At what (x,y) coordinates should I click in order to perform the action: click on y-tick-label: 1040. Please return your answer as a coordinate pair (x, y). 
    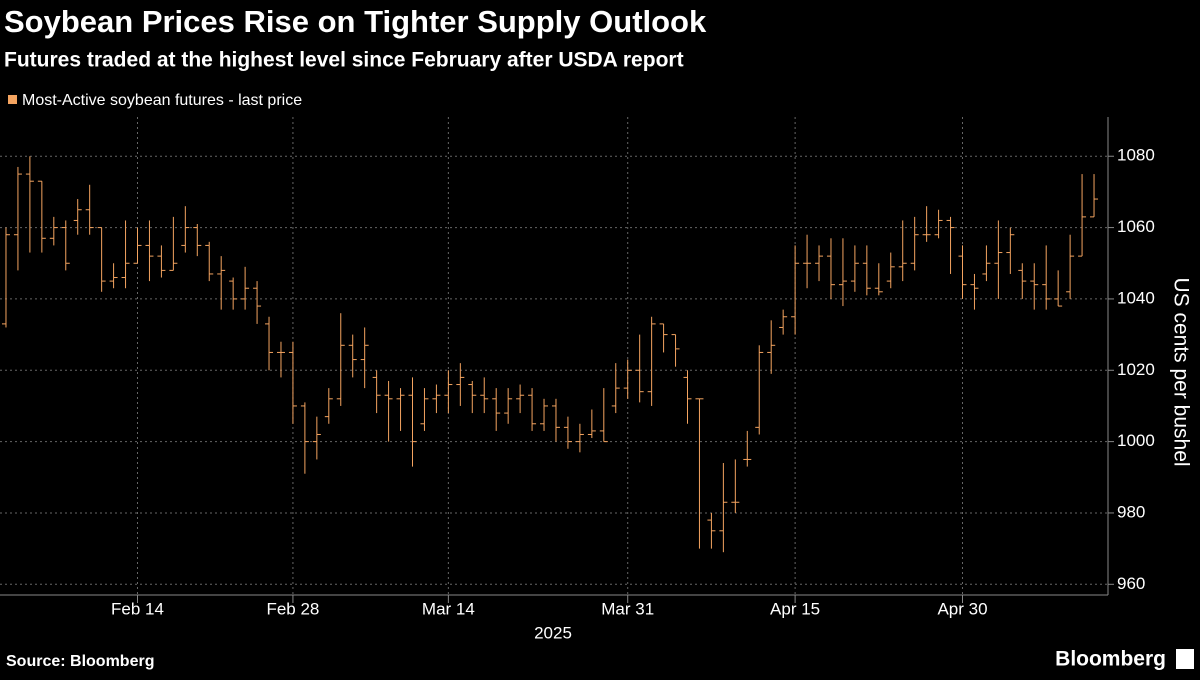
    Looking at the image, I should click on (1136, 297).